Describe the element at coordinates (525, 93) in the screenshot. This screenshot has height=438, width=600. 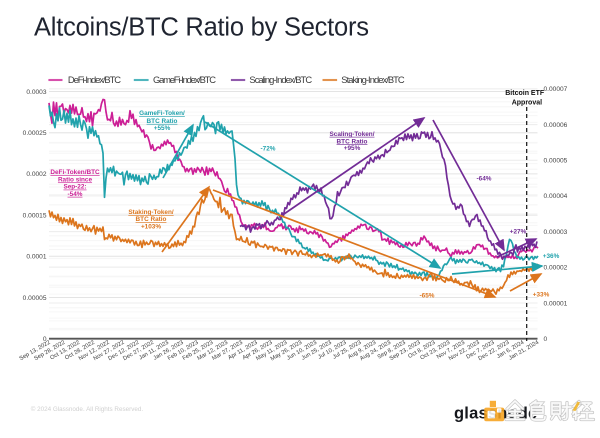
I see `svg-text: Bitcoin ETF` at that location.